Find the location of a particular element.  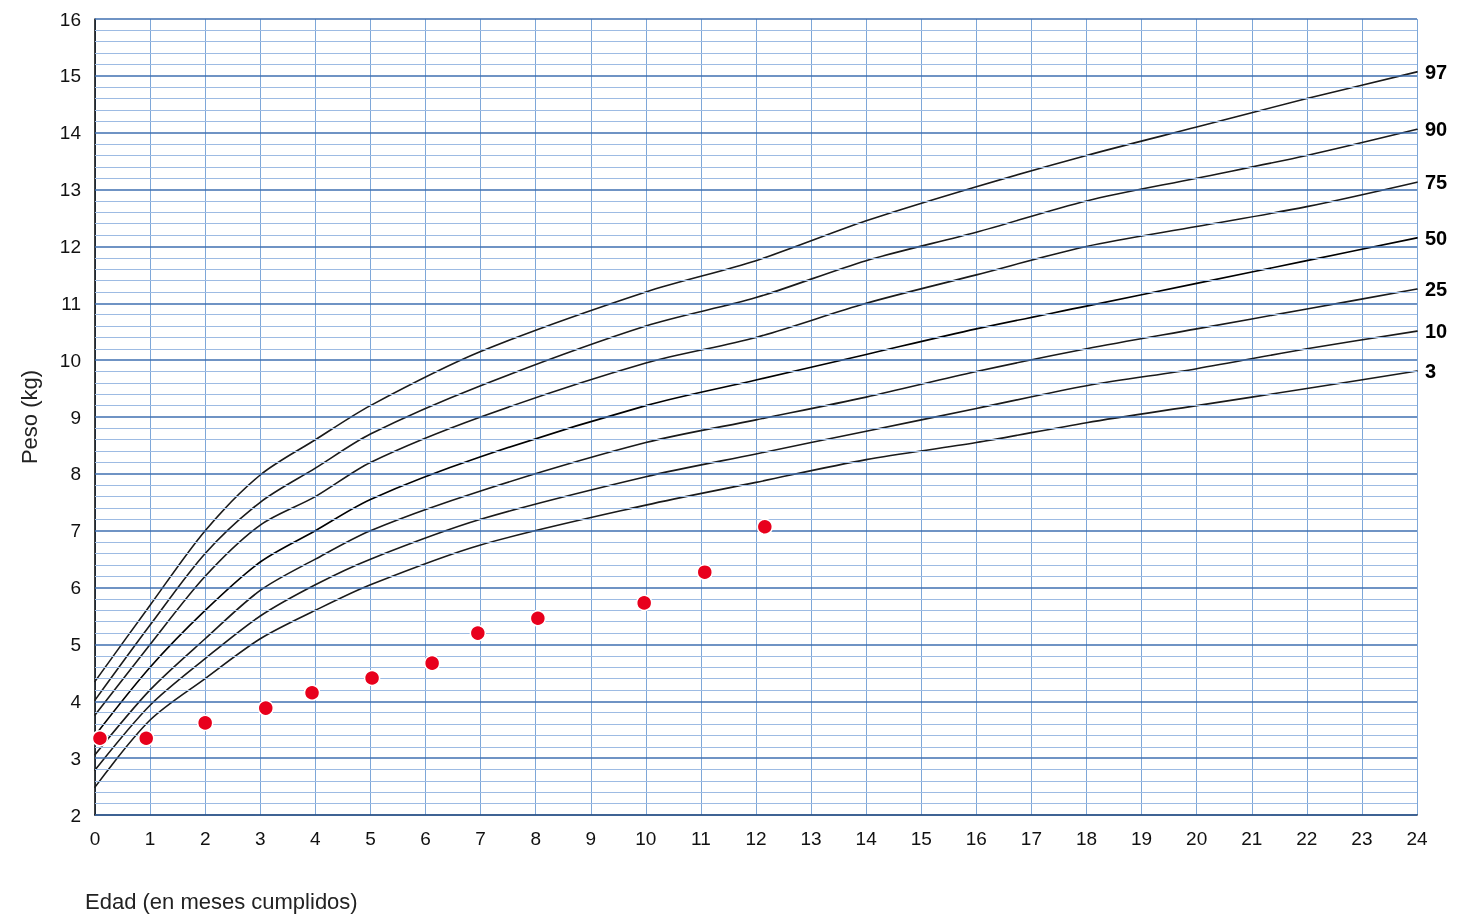

x-tick-label: 19 is located at coordinates (1142, 838).